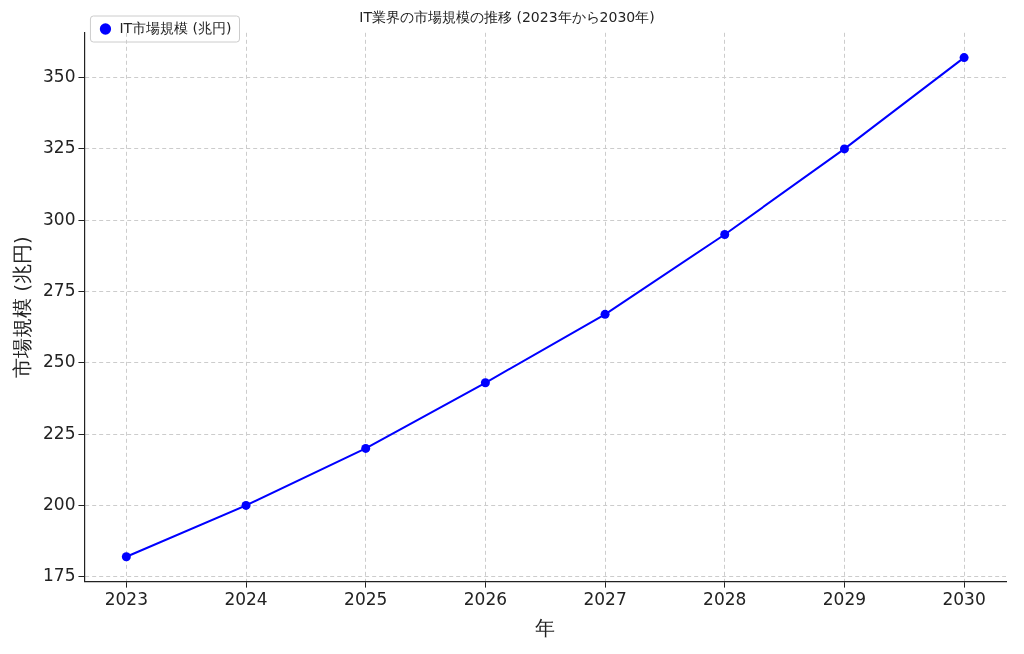 This screenshot has height=654, width=1024. I want to click on x-tick-label: 2024, so click(246, 599).